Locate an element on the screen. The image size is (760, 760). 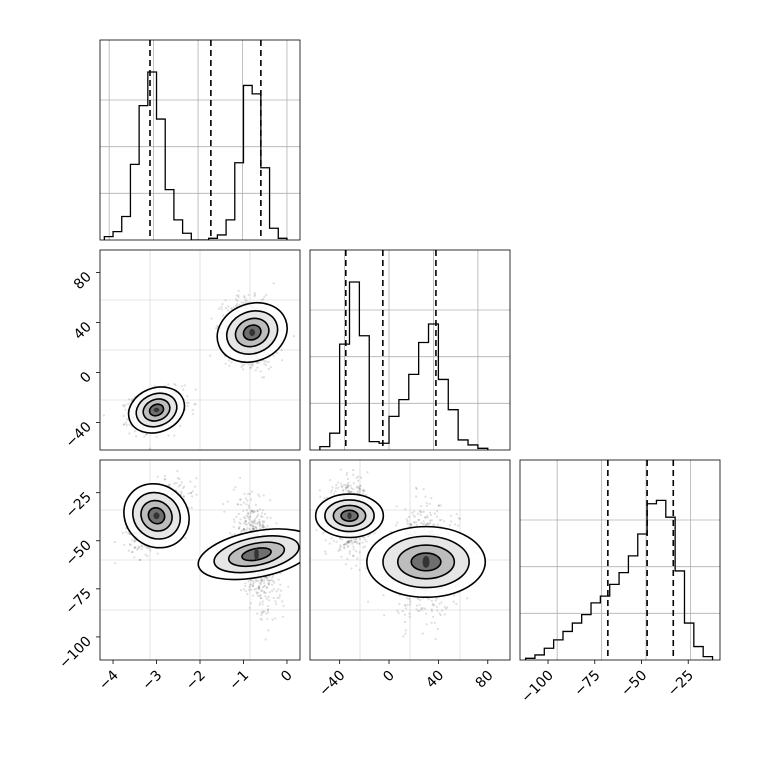
y-tick-label: 80 is located at coordinates (83, 281).